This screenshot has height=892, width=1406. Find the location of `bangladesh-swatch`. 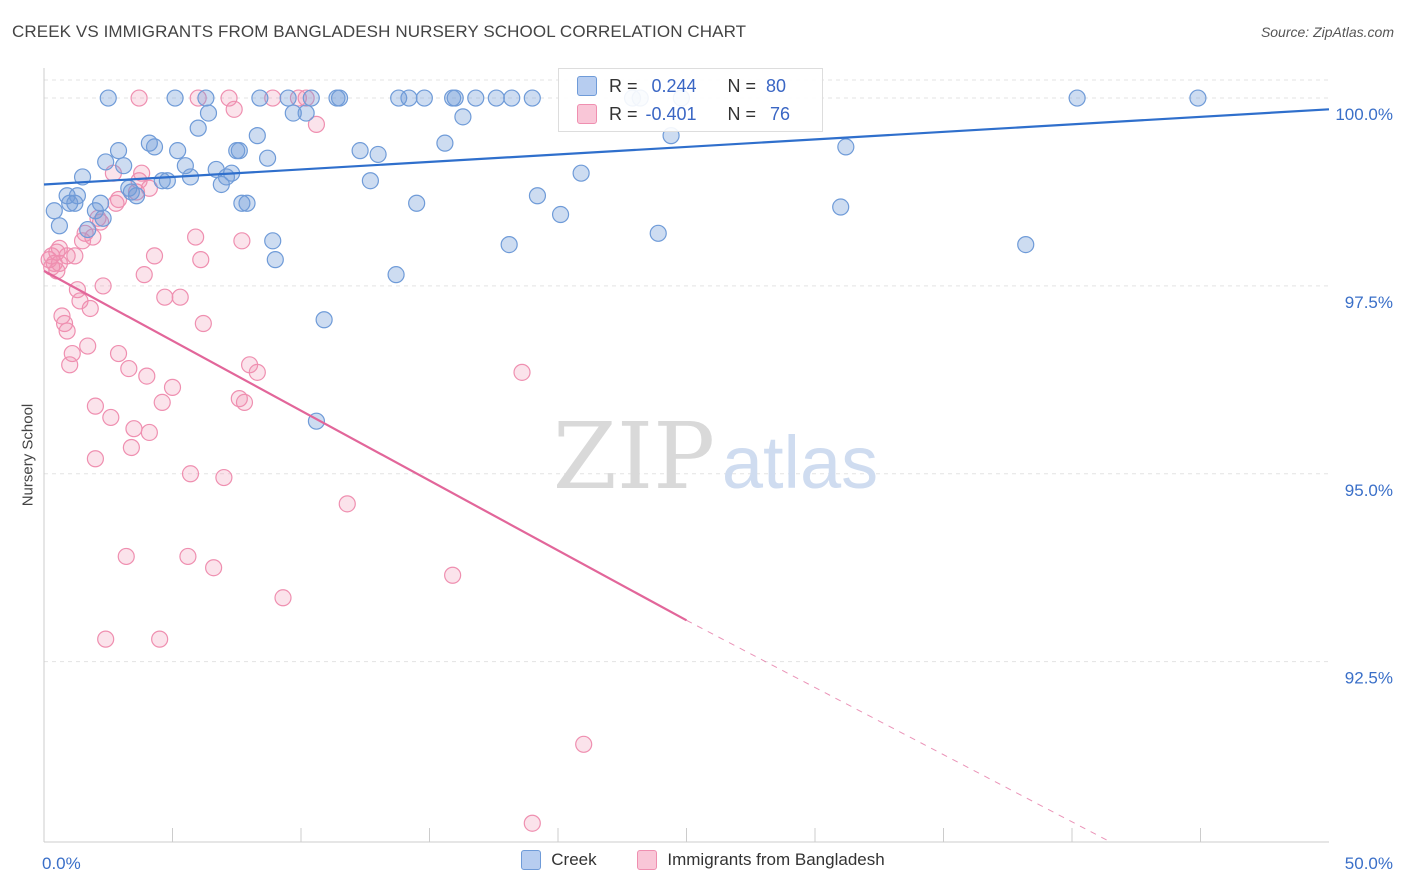

bangladesh-swatch is located at coordinates (587, 114).